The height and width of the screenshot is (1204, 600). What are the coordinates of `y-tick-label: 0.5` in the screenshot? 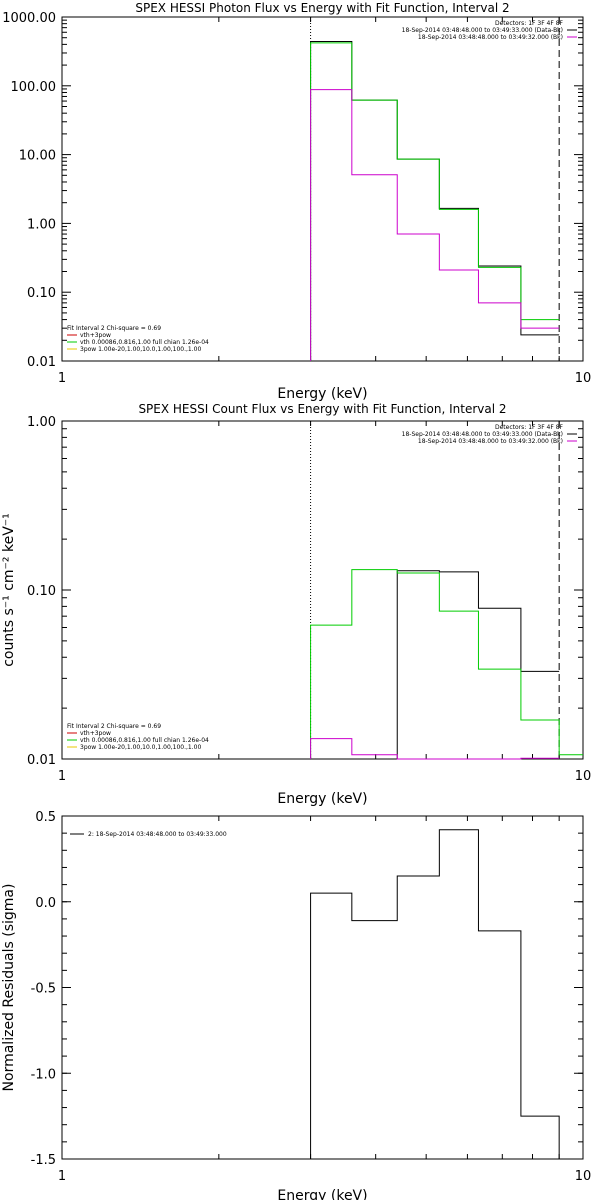 It's located at (45, 817).